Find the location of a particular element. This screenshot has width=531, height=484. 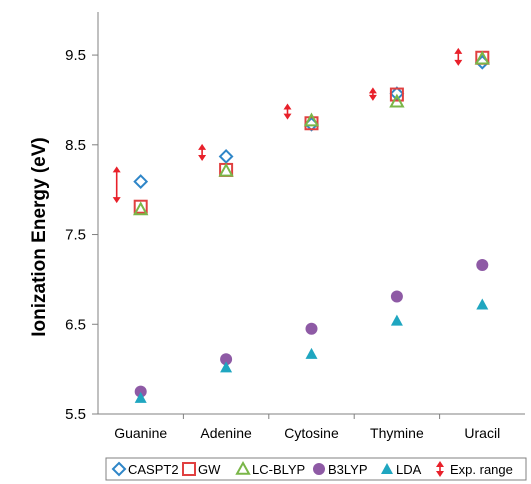

legend-label: CASPT2 is located at coordinates (153, 469).